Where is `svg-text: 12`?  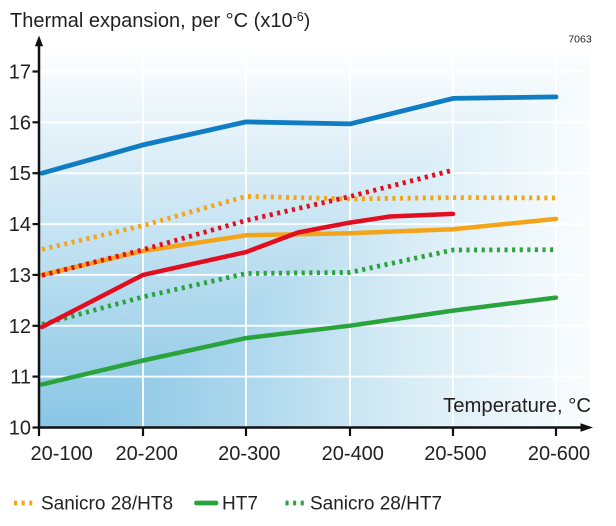
svg-text: 12 is located at coordinates (20, 327).